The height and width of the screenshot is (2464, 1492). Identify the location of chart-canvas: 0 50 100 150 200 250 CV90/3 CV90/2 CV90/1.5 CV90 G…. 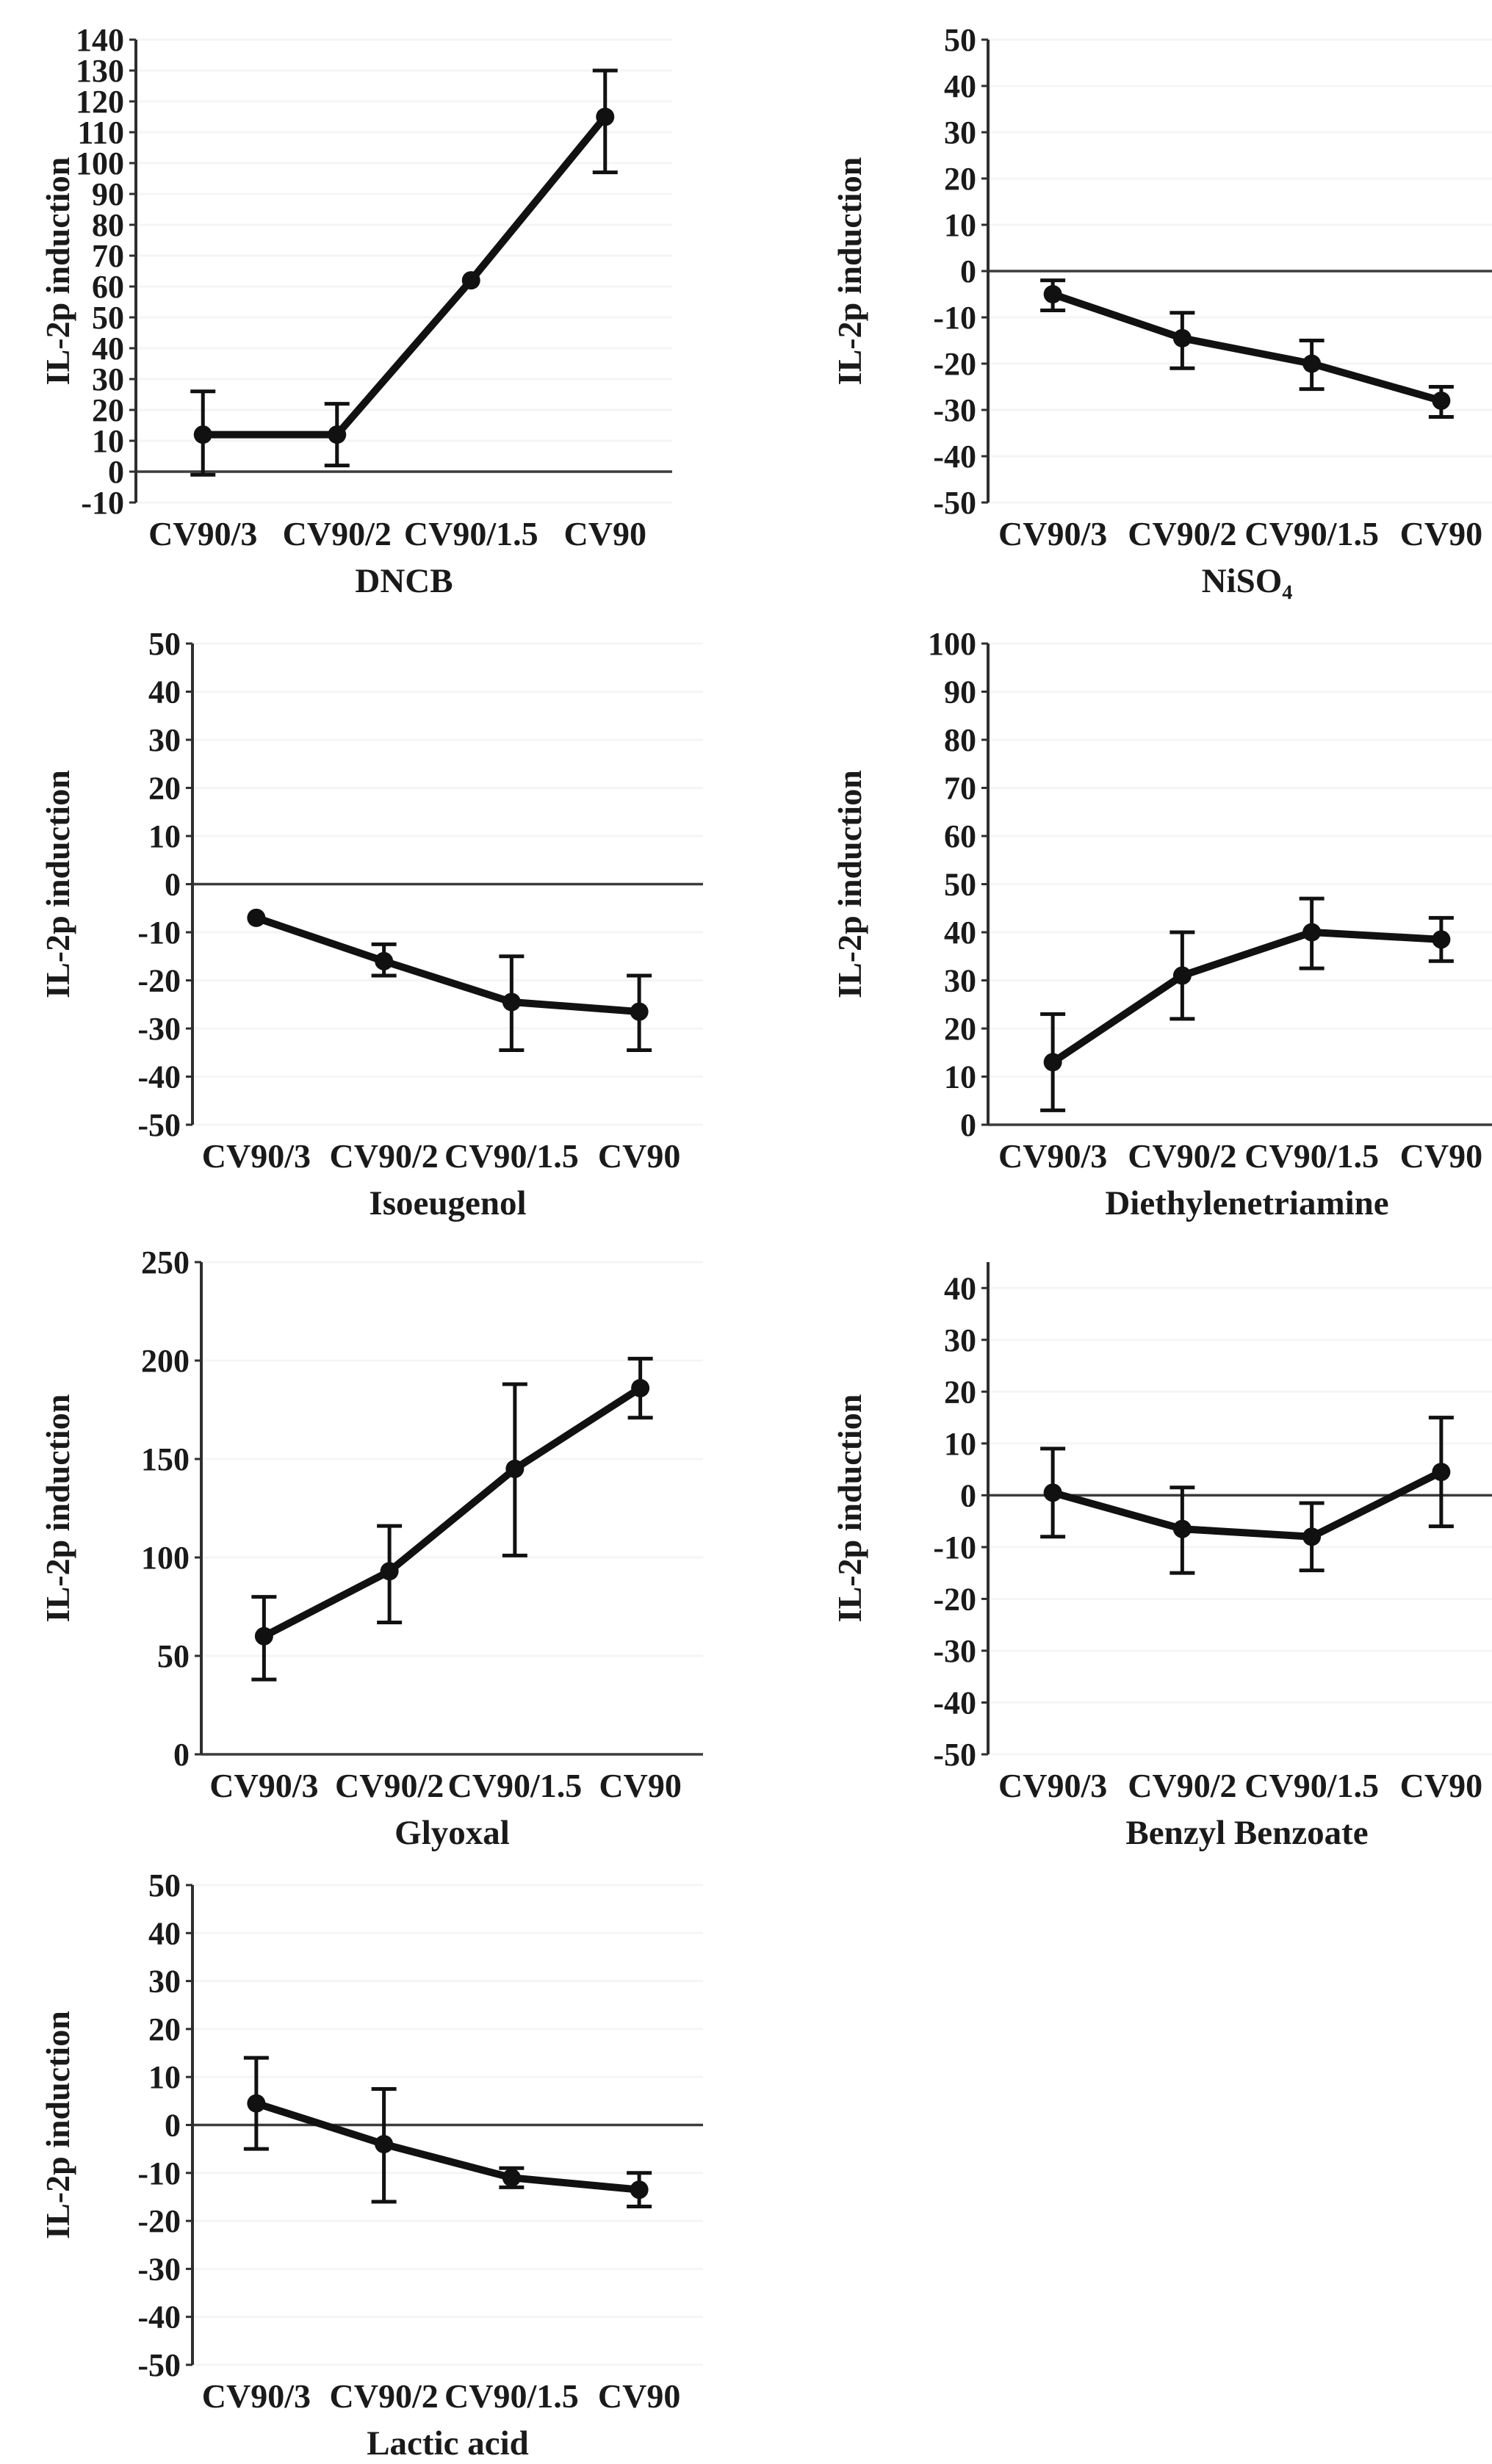
(371, 1548).